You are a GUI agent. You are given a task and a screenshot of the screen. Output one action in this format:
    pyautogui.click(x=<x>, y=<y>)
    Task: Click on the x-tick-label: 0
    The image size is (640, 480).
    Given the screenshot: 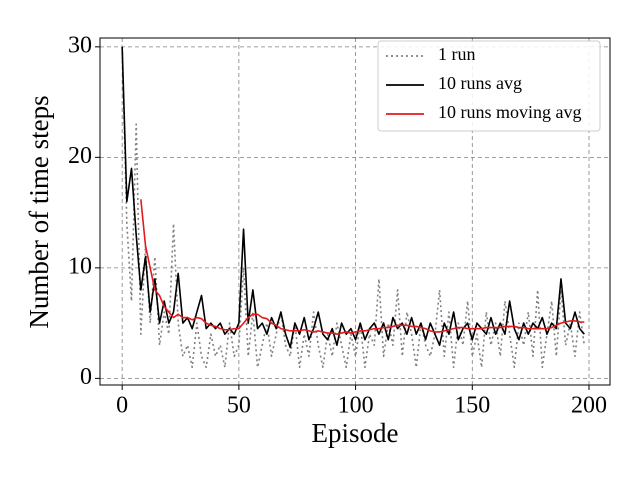 What is the action you would take?
    pyautogui.click(x=122, y=406)
    